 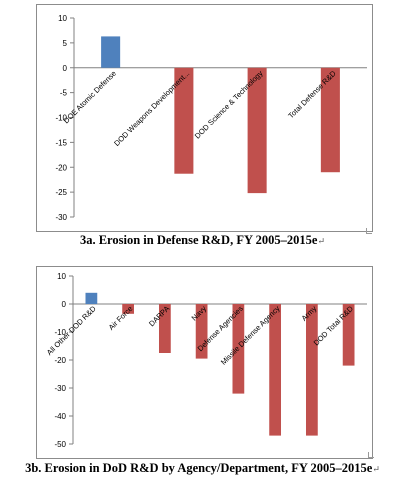 What do you see at coordinates (61, 192) in the screenshot?
I see `y-tick-label: -25` at bounding box center [61, 192].